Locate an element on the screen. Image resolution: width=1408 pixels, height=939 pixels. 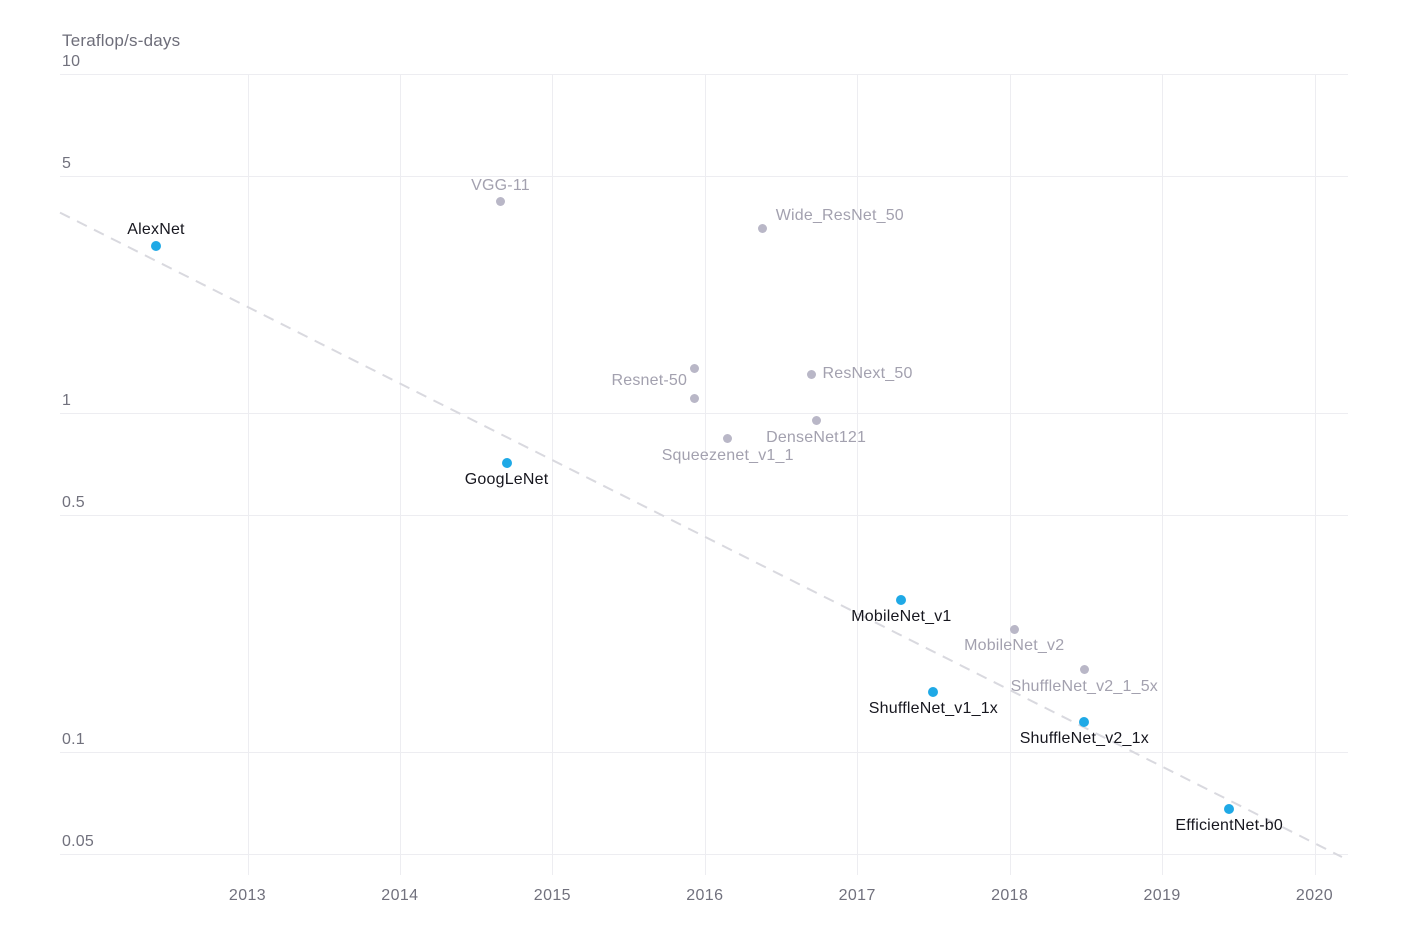
x-tick-2015: 2015 is located at coordinates (552, 895).